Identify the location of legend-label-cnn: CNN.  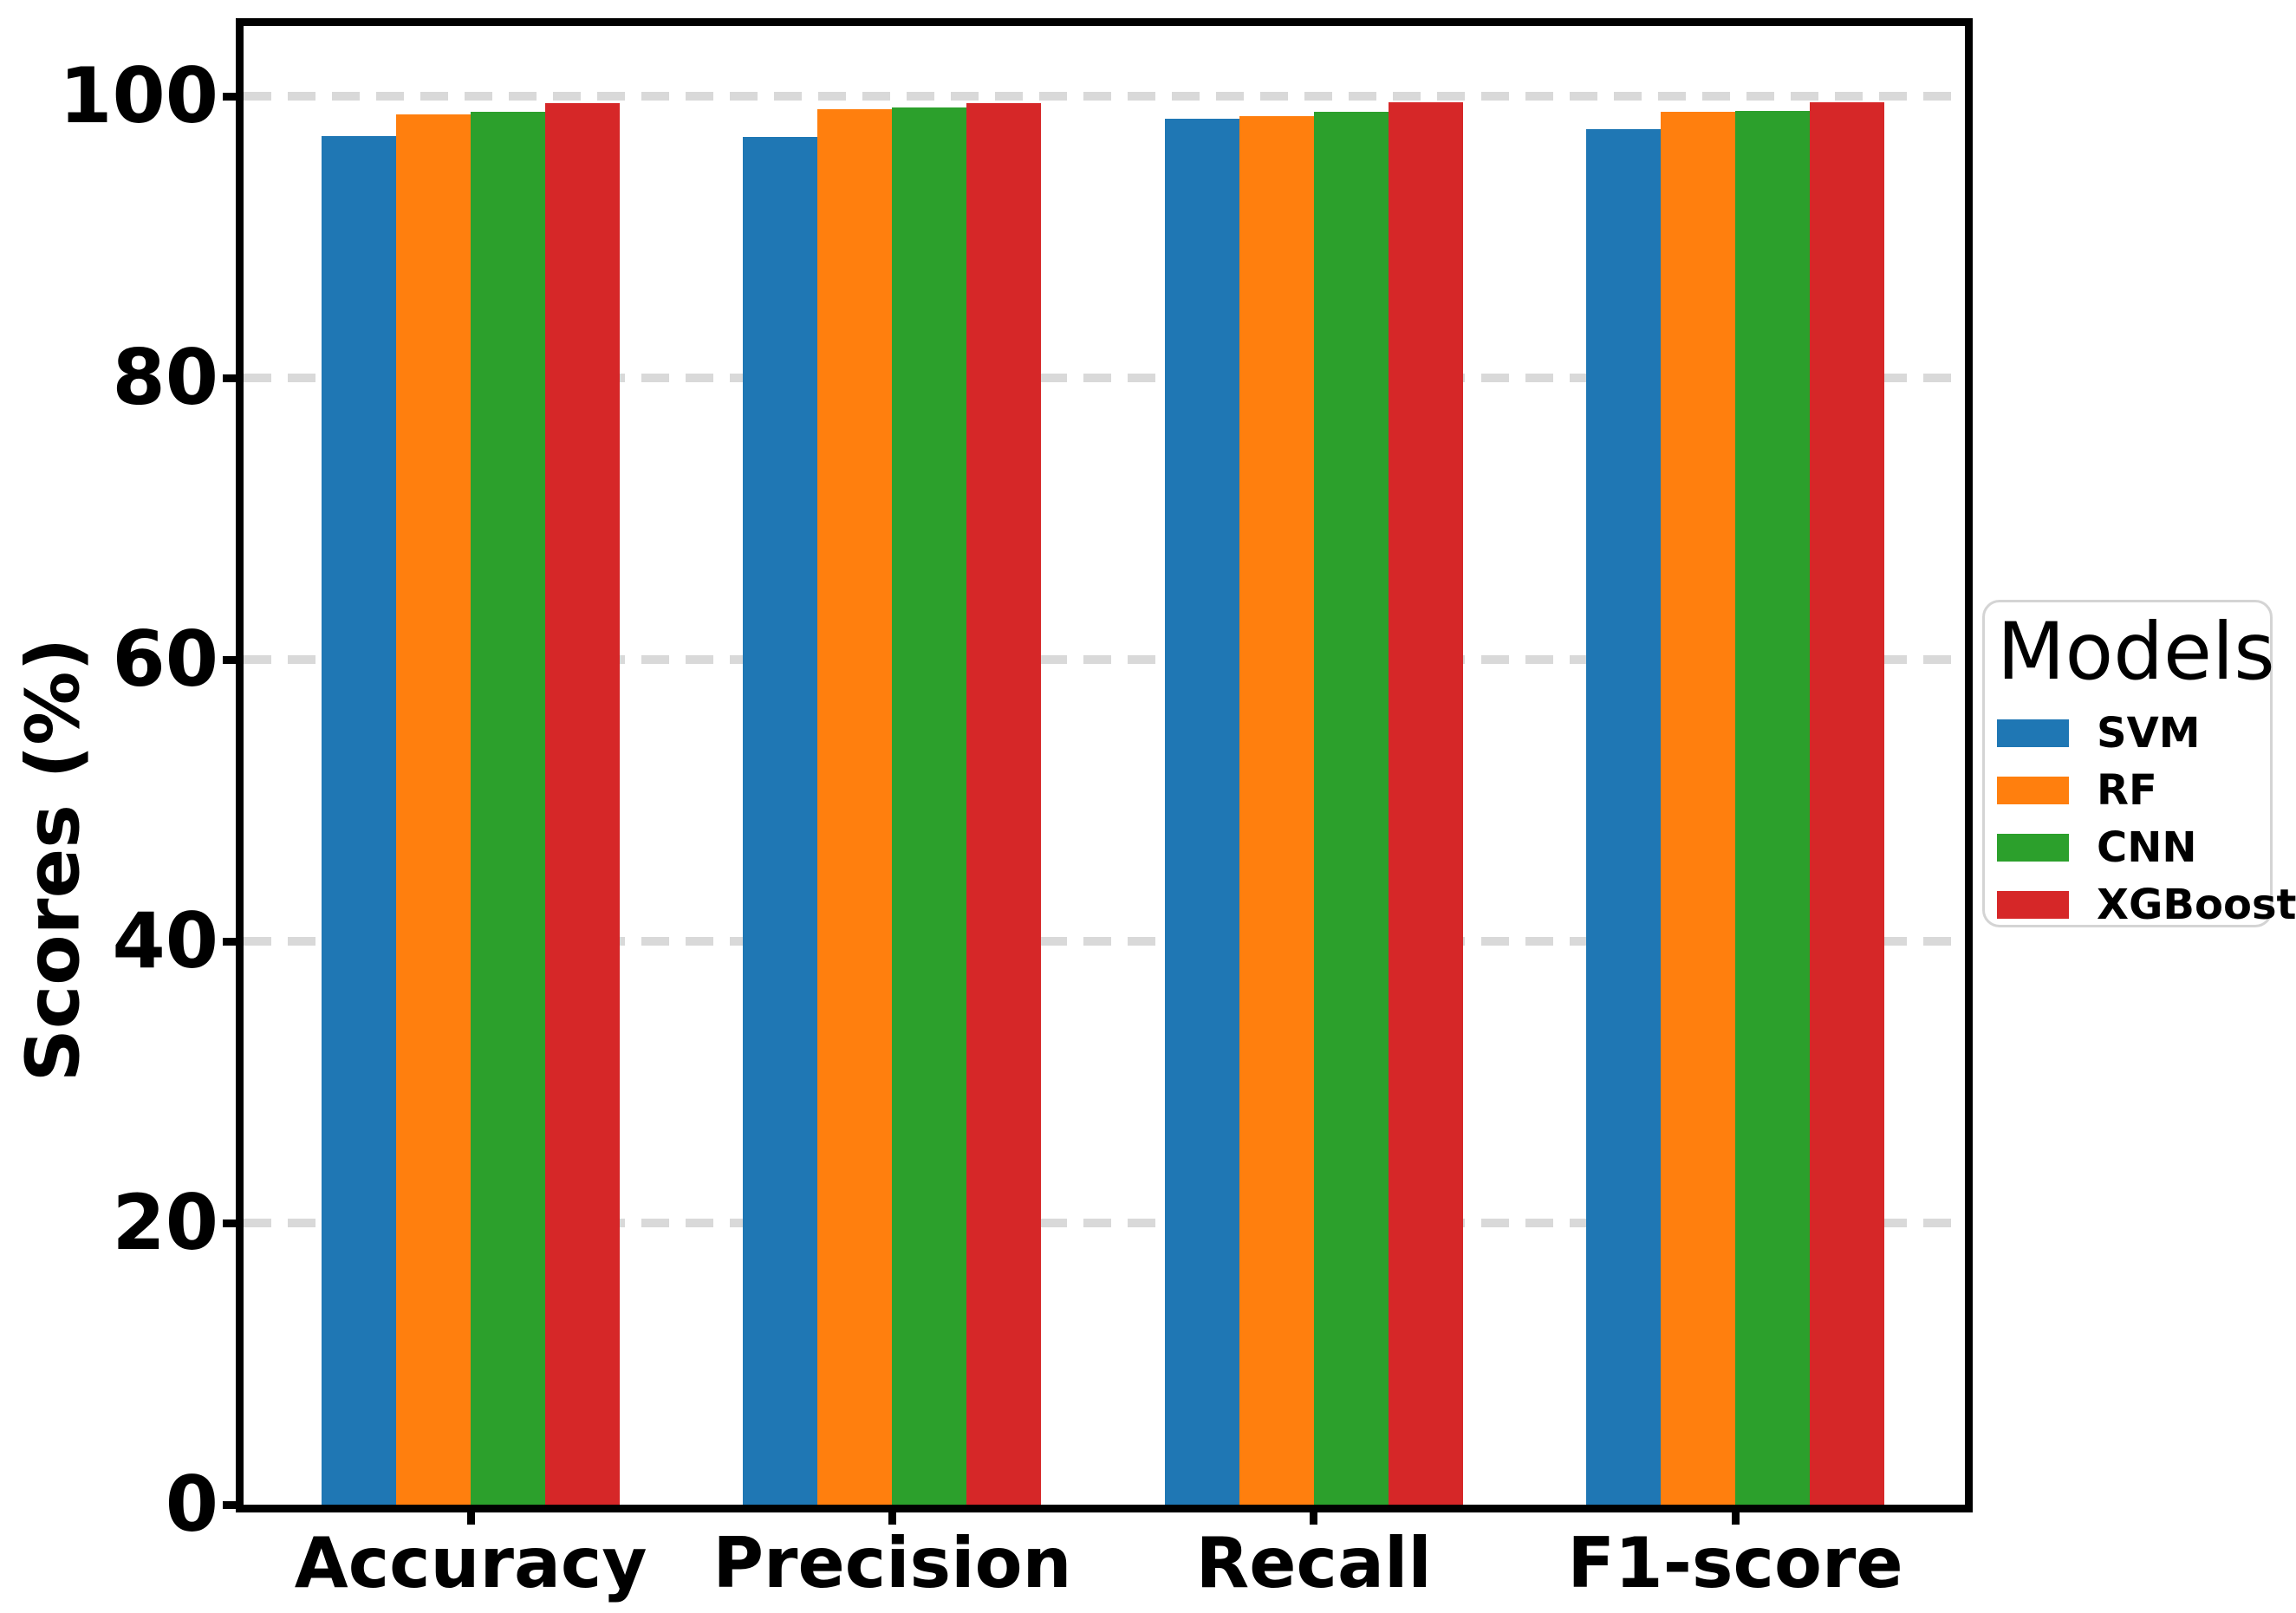
(2147, 847).